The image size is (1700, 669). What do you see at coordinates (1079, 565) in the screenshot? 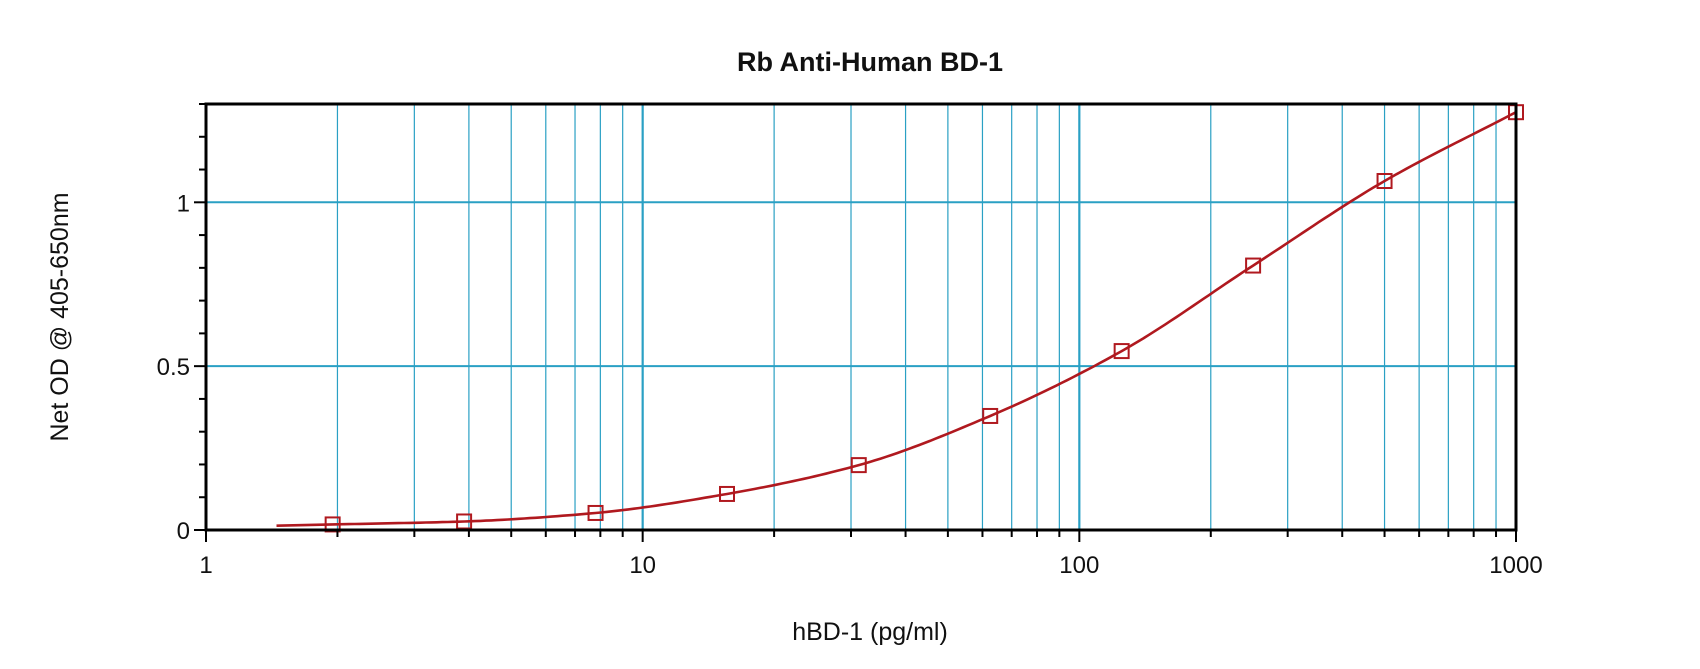
I see `x-tick-label: 100` at bounding box center [1079, 565].